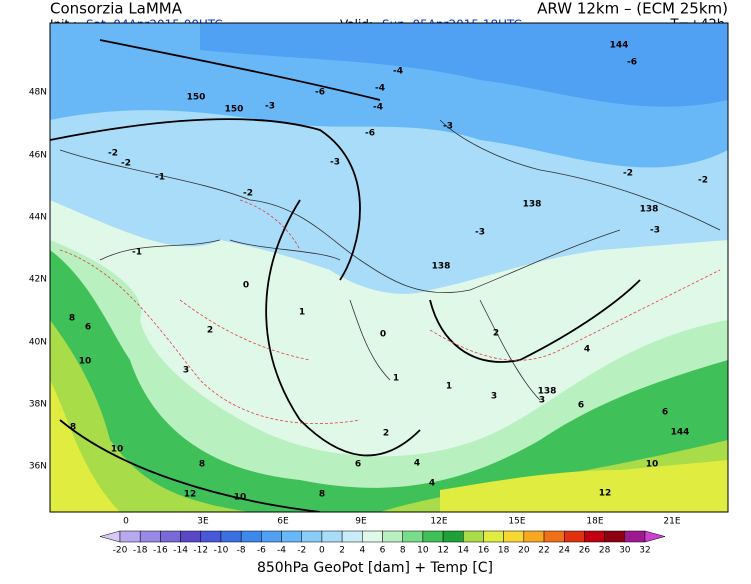 Image resolution: width=751 pixels, height=584 pixels. I want to click on colorbar-label: 20, so click(524, 551).